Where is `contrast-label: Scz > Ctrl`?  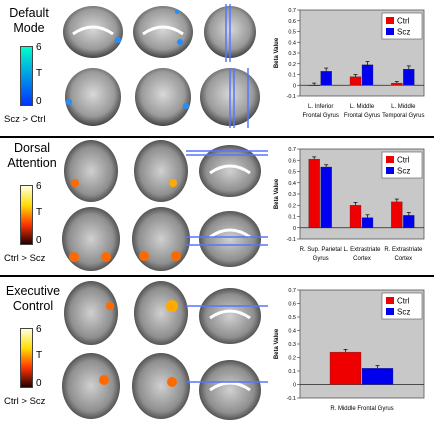 contrast-label: Scz > Ctrl is located at coordinates (25, 119).